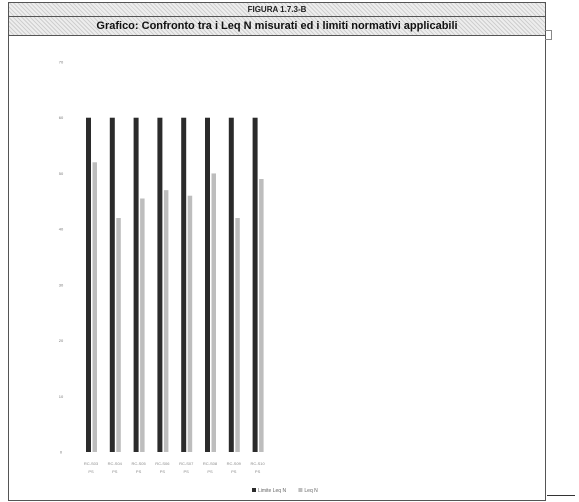 This screenshot has height=502, width=579. What do you see at coordinates (162, 463) in the screenshot?
I see `x-tick-label: RC-S06` at bounding box center [162, 463].